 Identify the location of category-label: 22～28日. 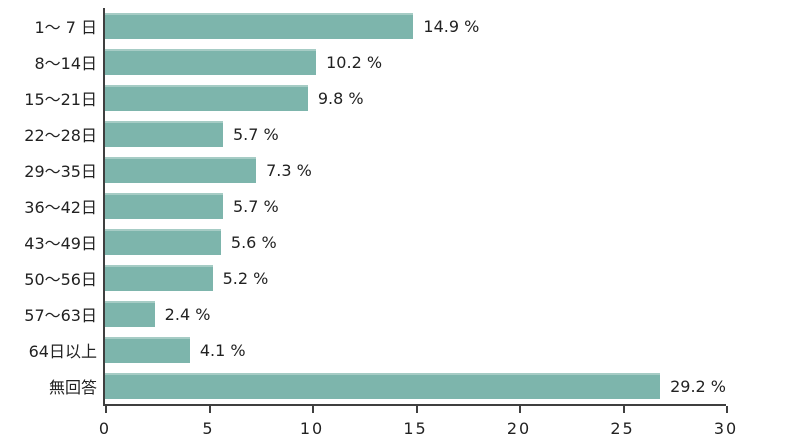
(60, 135).